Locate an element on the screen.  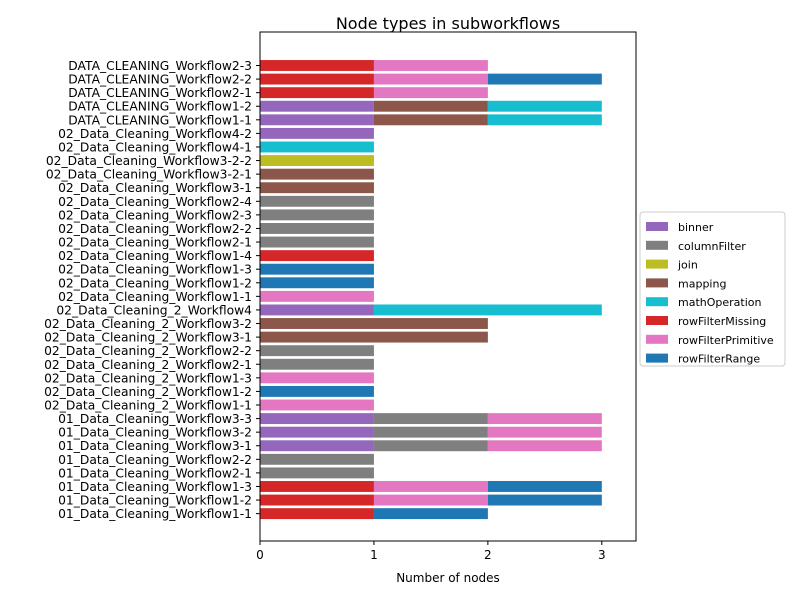
y-tick-label: 01_Data_Cleaning_Workflow2-2 is located at coordinates (155, 460).